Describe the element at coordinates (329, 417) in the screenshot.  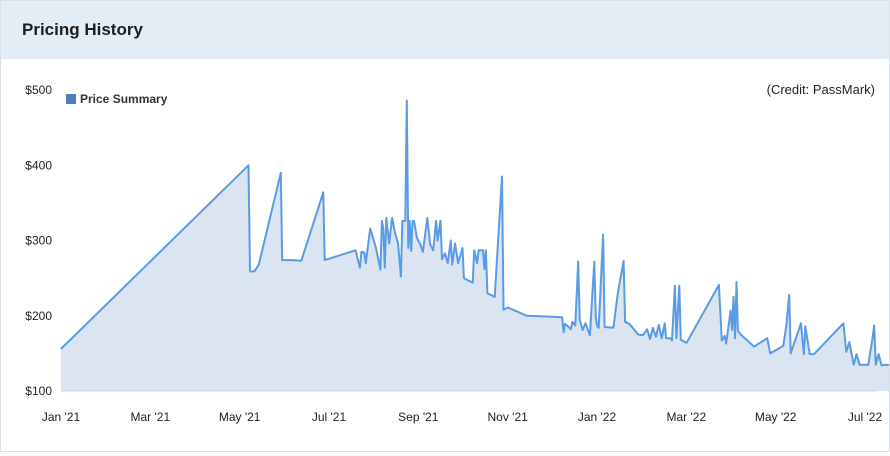
I see `x-tick-label: Jul '21` at that location.